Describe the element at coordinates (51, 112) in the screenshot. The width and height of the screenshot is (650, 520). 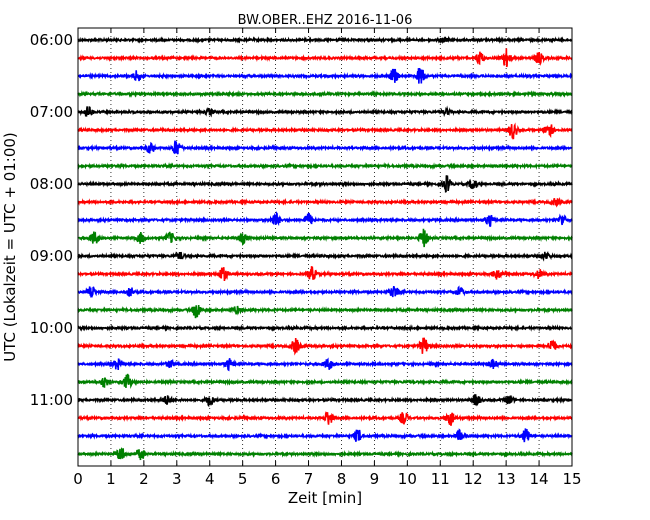
I see `y-tick-label: 07:00` at that location.